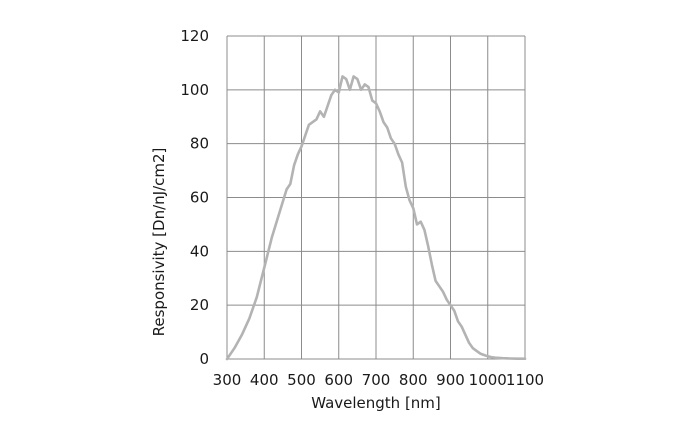 This screenshot has height=428, width=690. I want to click on y-tick-labels: 0 20 40 60 80 100 120, so click(194, 197).